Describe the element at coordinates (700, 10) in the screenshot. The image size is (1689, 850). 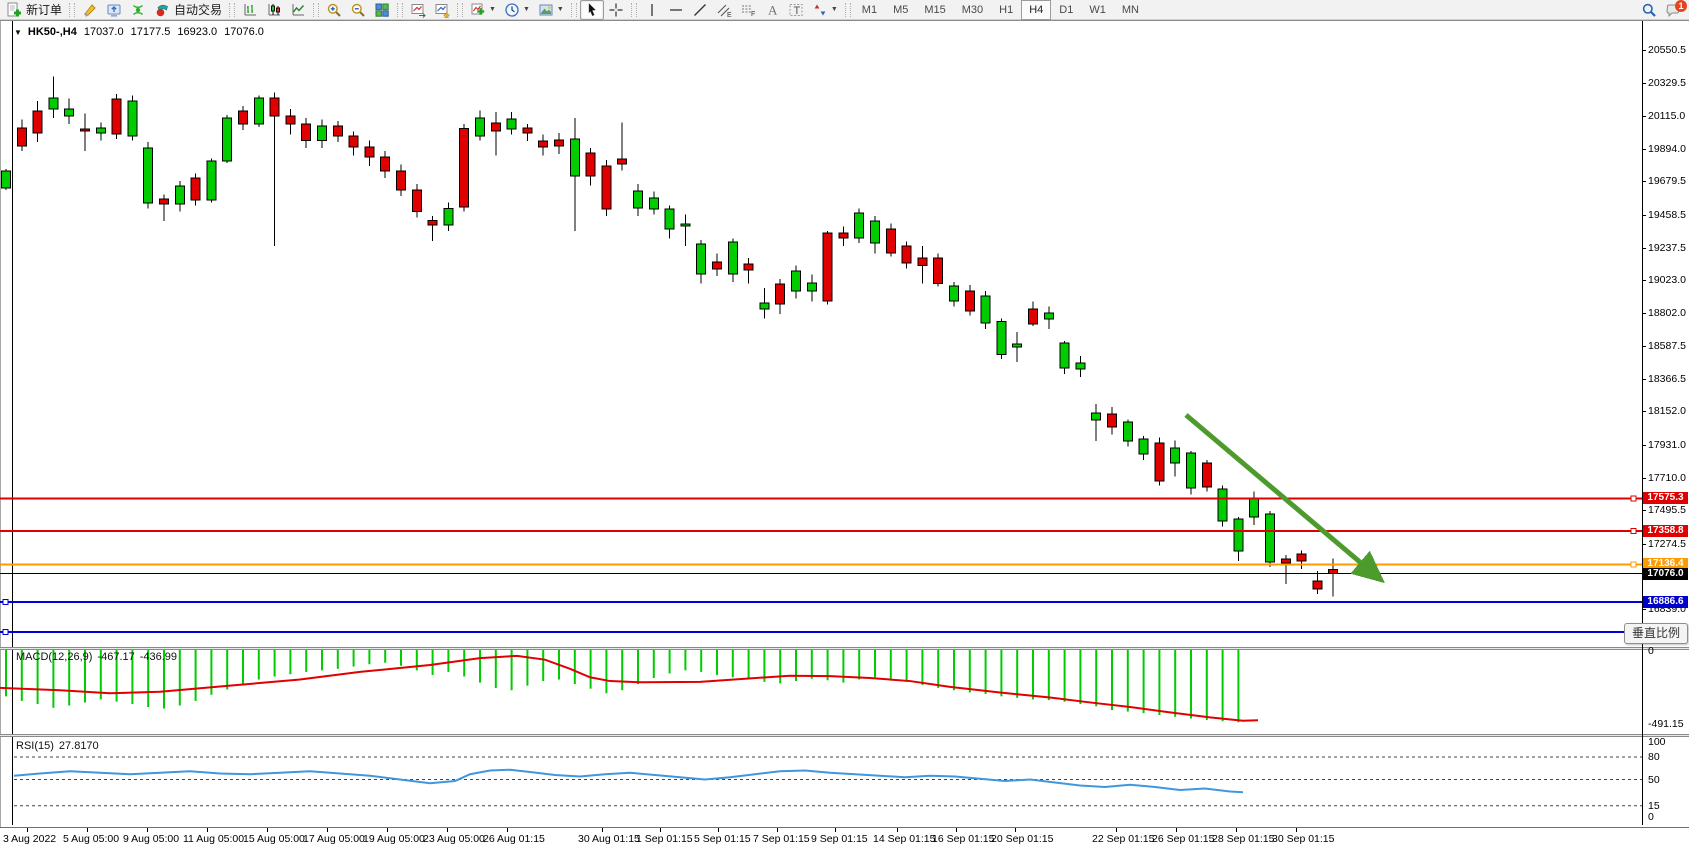
I see `trendline-button` at that location.